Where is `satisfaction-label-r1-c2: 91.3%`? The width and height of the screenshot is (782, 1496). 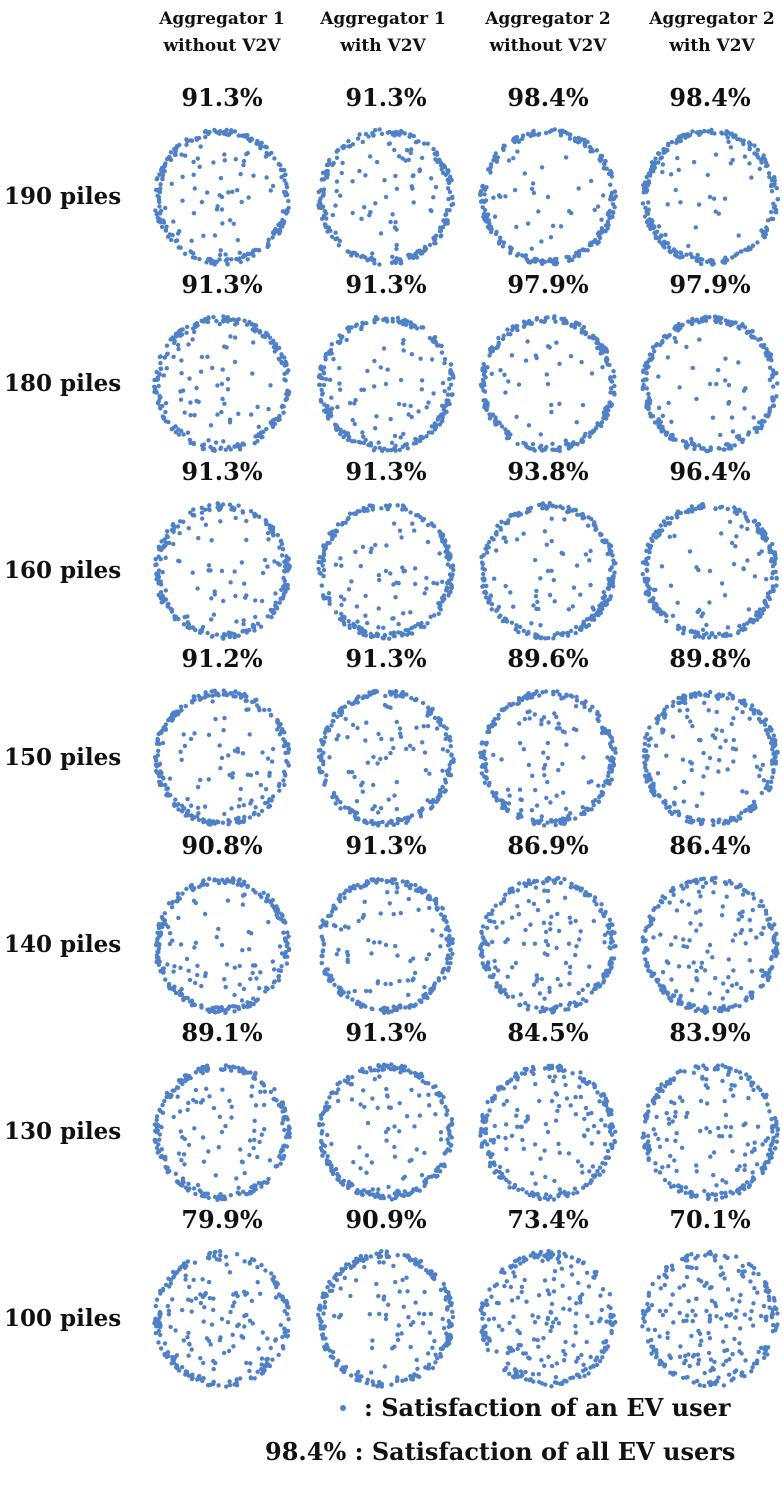 satisfaction-label-r1-c2: 91.3% is located at coordinates (386, 97).